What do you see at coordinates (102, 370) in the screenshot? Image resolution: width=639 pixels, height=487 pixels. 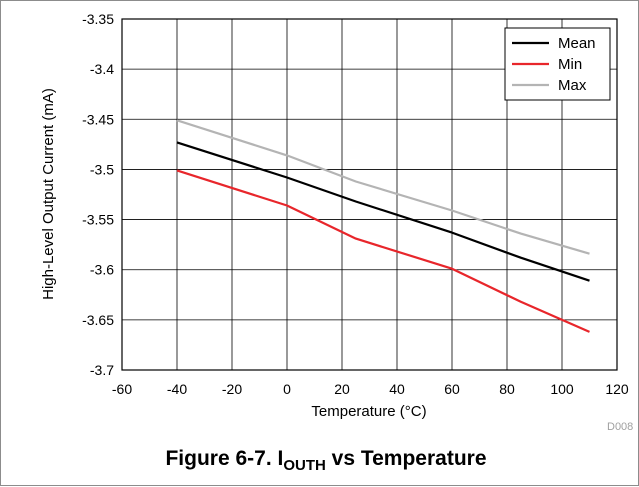 I see `y-tick-label: -3.7` at bounding box center [102, 370].